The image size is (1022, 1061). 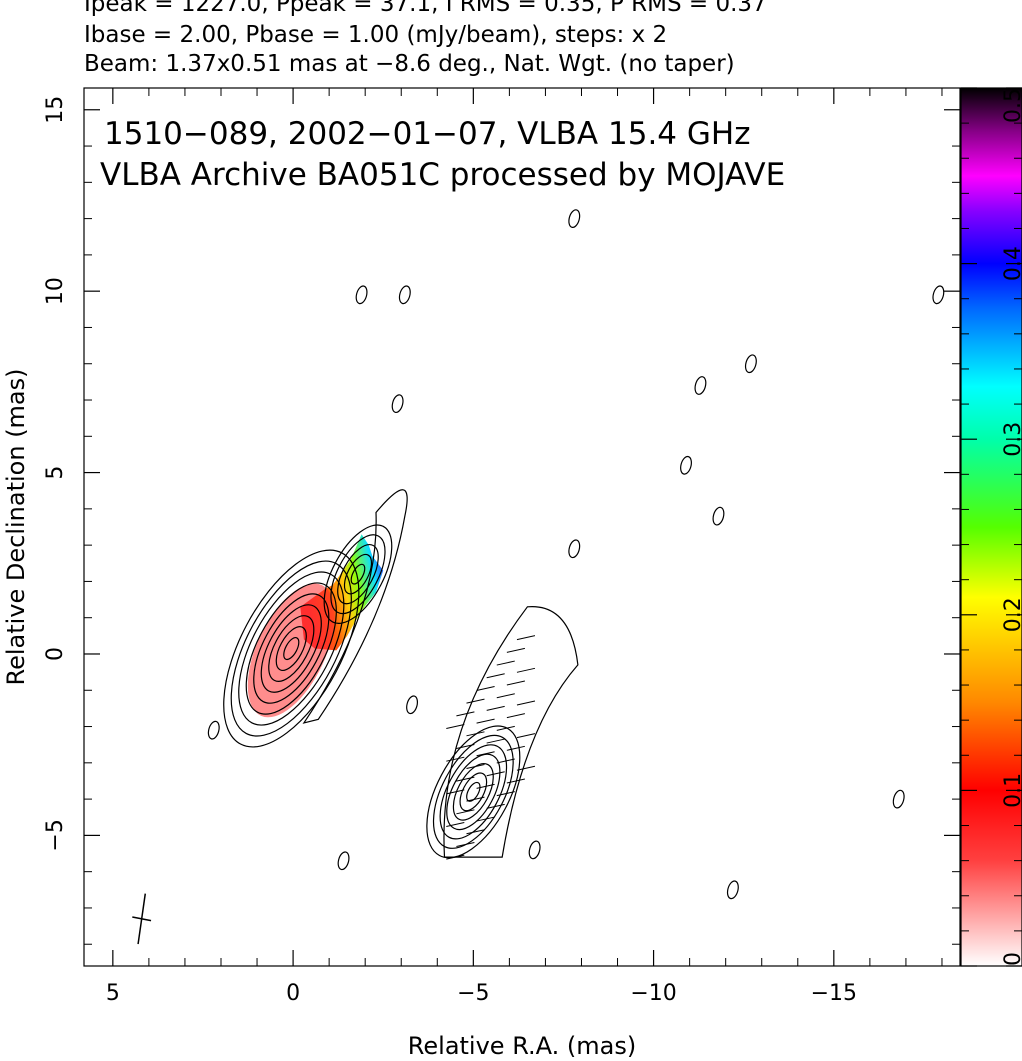 I want to click on colorbar-tick-label: 0.2, so click(x=1011, y=614).